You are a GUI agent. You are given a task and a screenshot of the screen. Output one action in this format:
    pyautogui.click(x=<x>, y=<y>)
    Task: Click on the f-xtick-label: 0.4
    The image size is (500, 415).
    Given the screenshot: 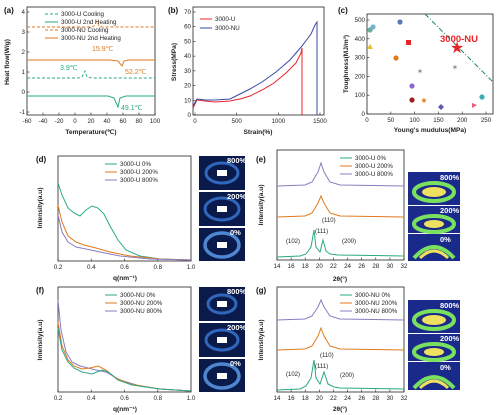 What is the action you would take?
    pyautogui.click(x=91, y=398)
    